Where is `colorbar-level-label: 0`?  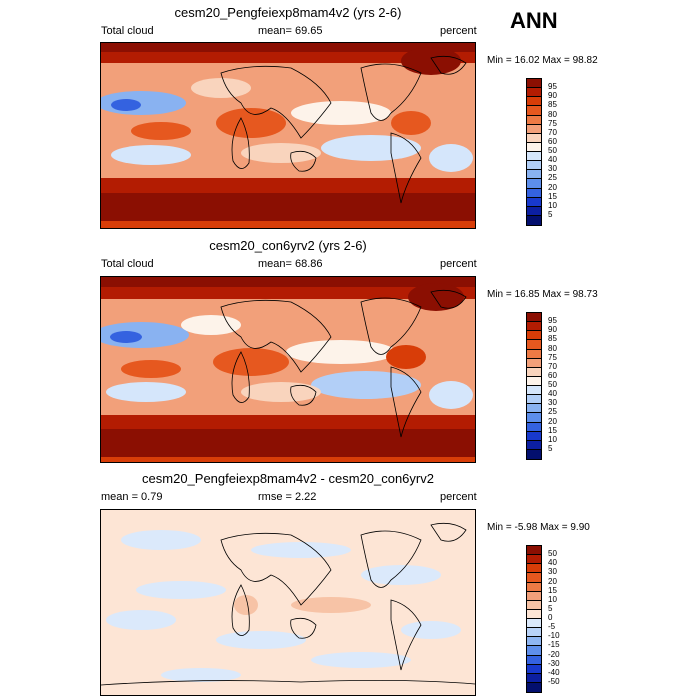 colorbar-level-label: 0 is located at coordinates (550, 617).